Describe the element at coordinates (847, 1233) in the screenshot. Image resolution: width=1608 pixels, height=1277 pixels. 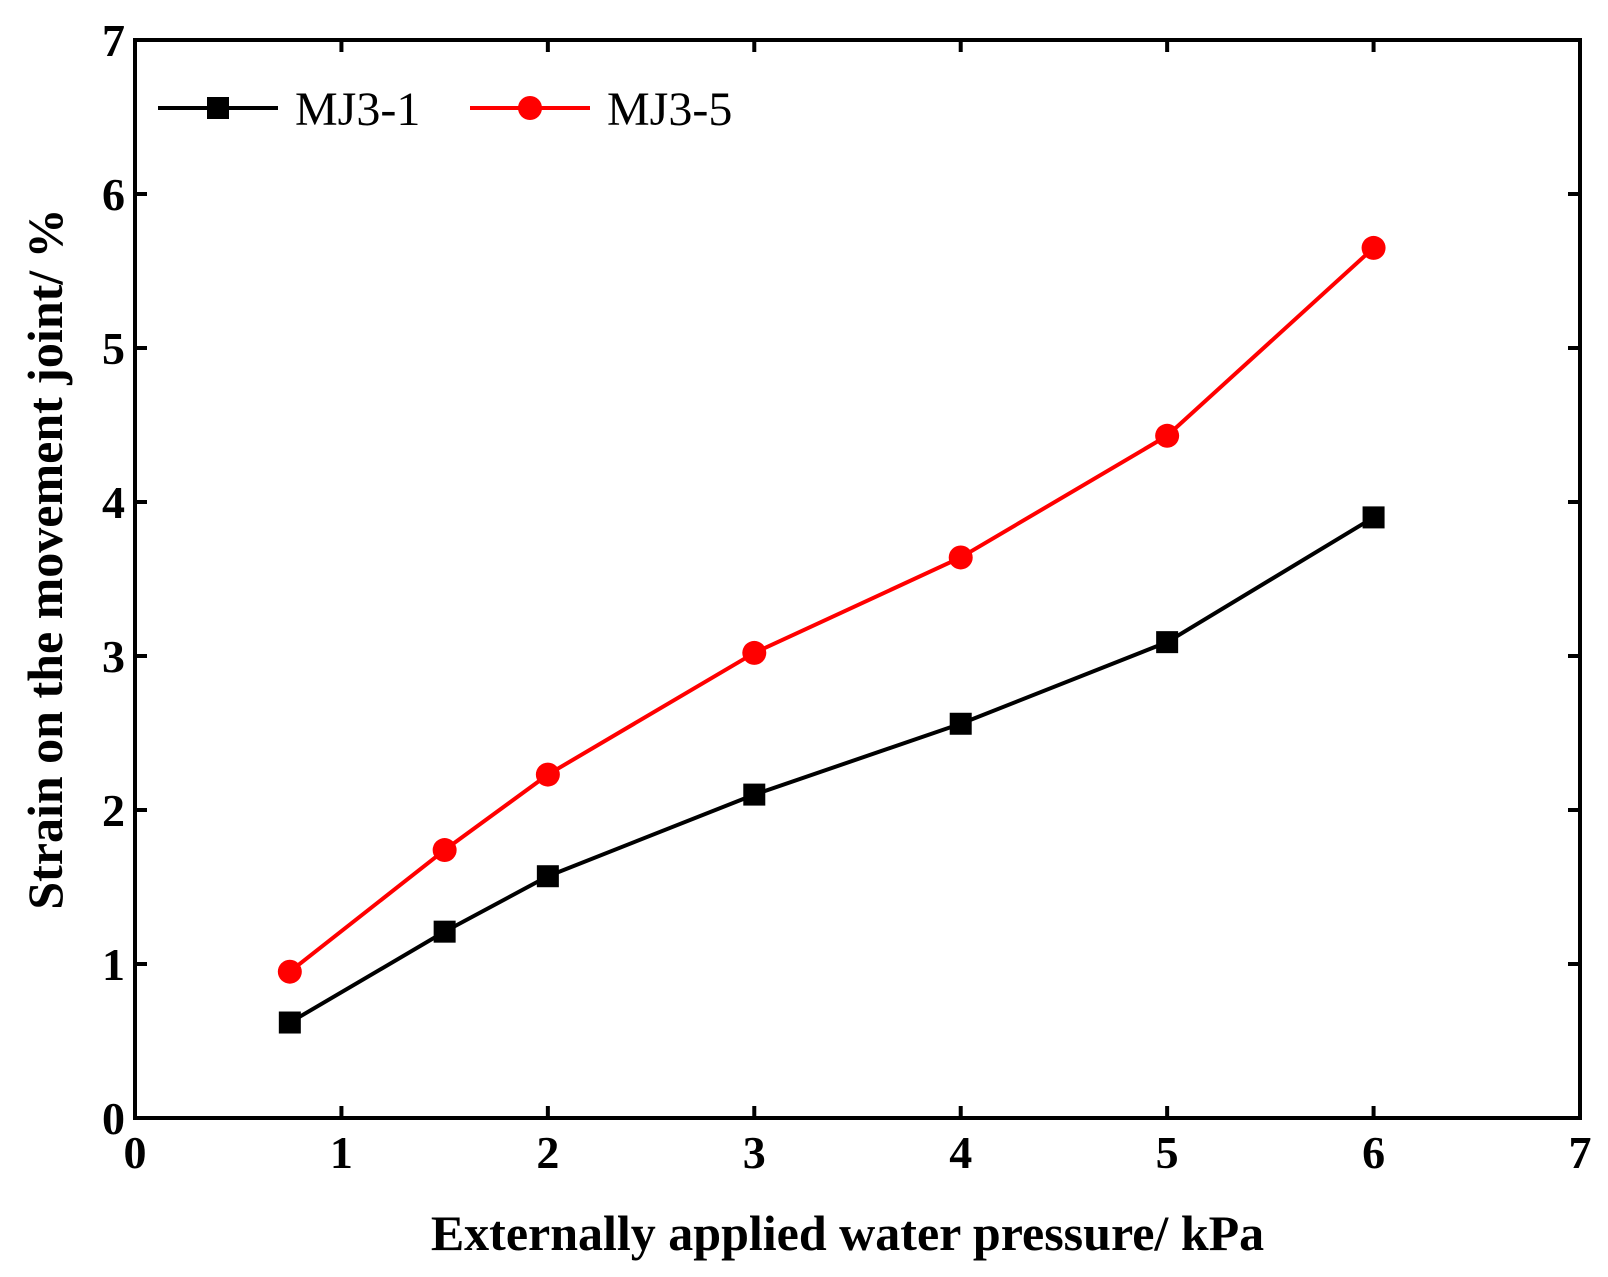
I see `x-axis-title: Externally applied water pressure/ kPa` at that location.